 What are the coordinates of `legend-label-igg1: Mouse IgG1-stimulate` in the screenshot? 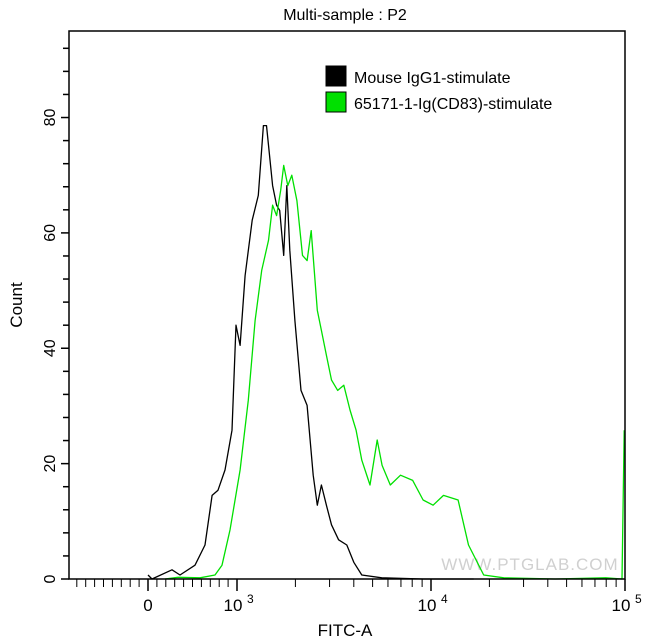 It's located at (432, 78).